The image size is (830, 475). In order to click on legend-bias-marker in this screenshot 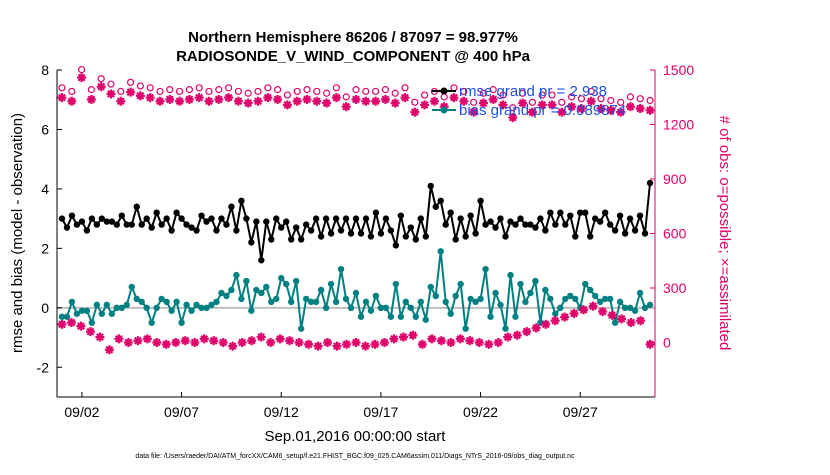, I will do `click(444, 110)`.